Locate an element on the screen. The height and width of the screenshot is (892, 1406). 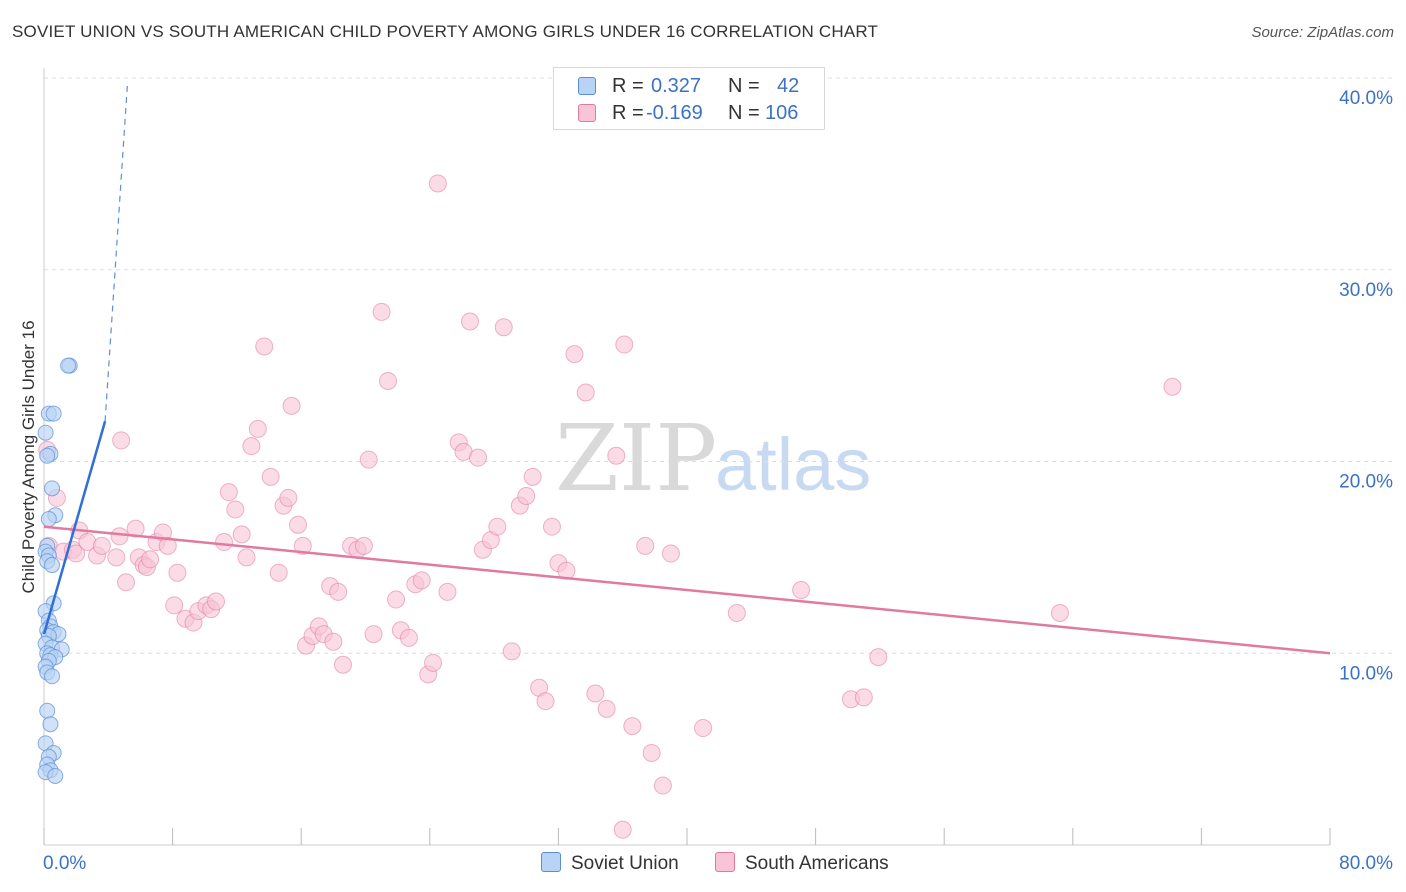
y-axis-title: Child Poverty Among Girls Under 16 is located at coordinates (28, 456).